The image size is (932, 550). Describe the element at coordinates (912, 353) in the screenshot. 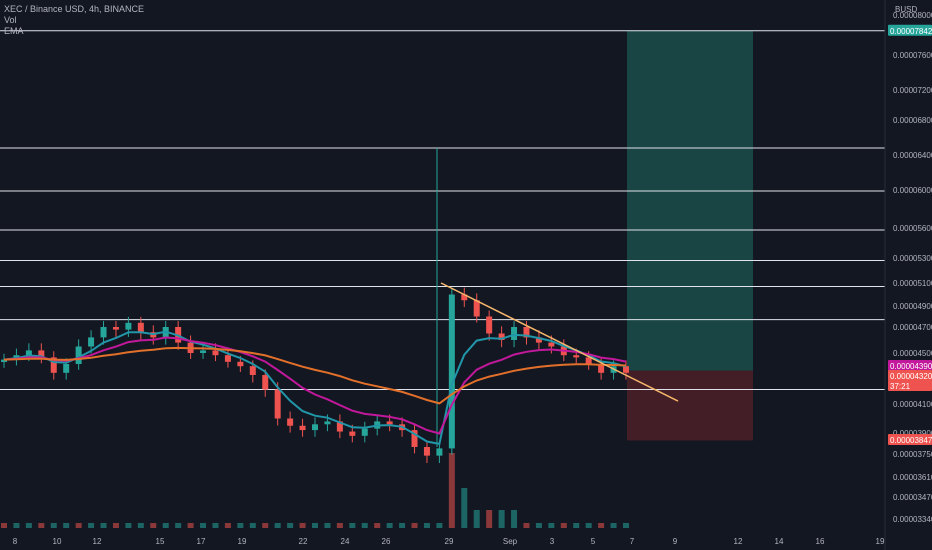

I see `price-tick-label: 0.00004500` at that location.